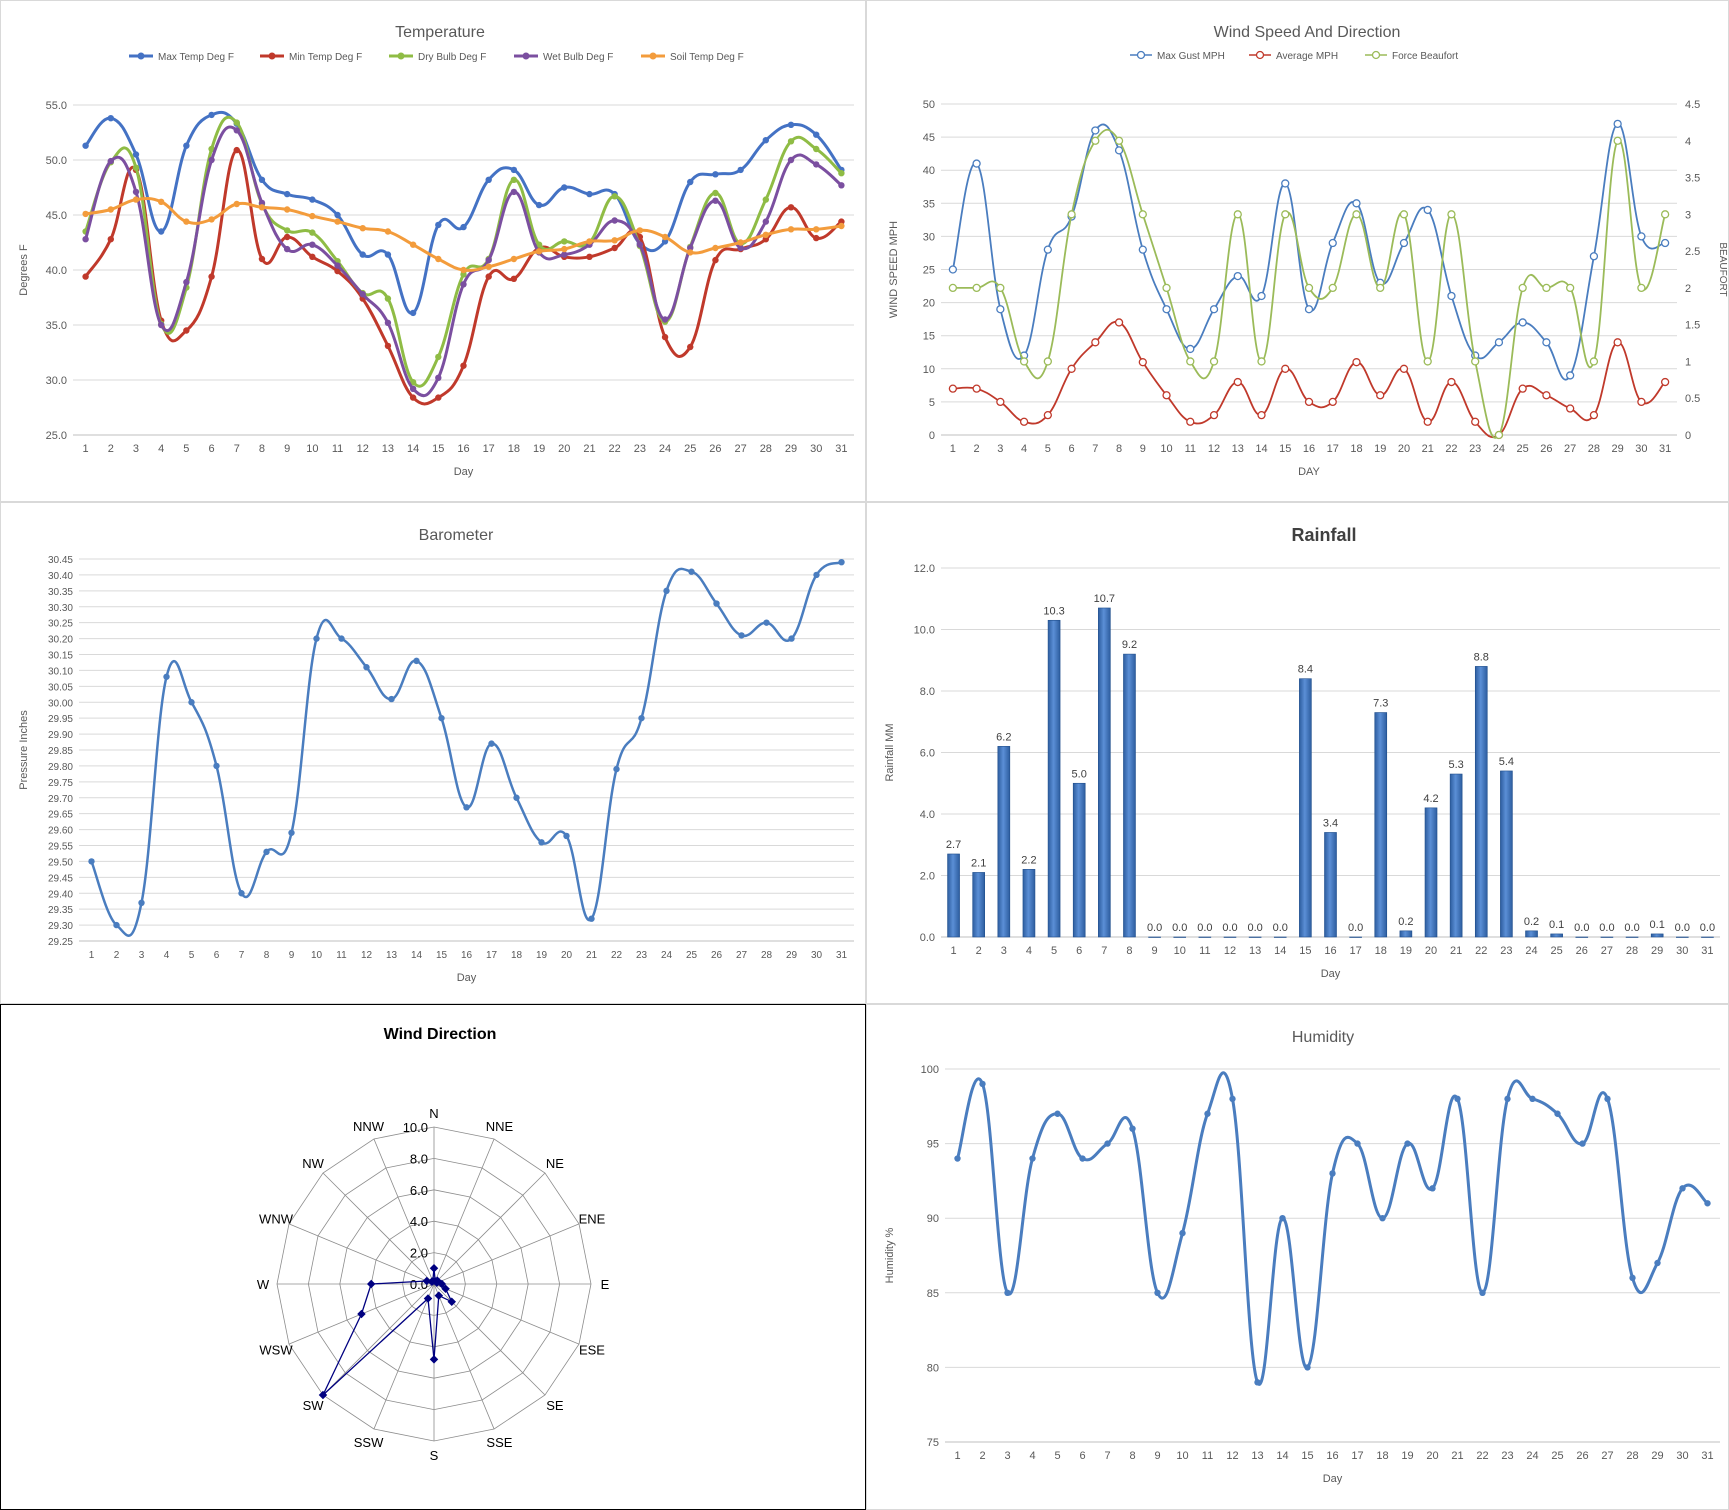  Describe the element at coordinates (927, 815) in the screenshot. I see `y-tick-label: 4.0` at that location.